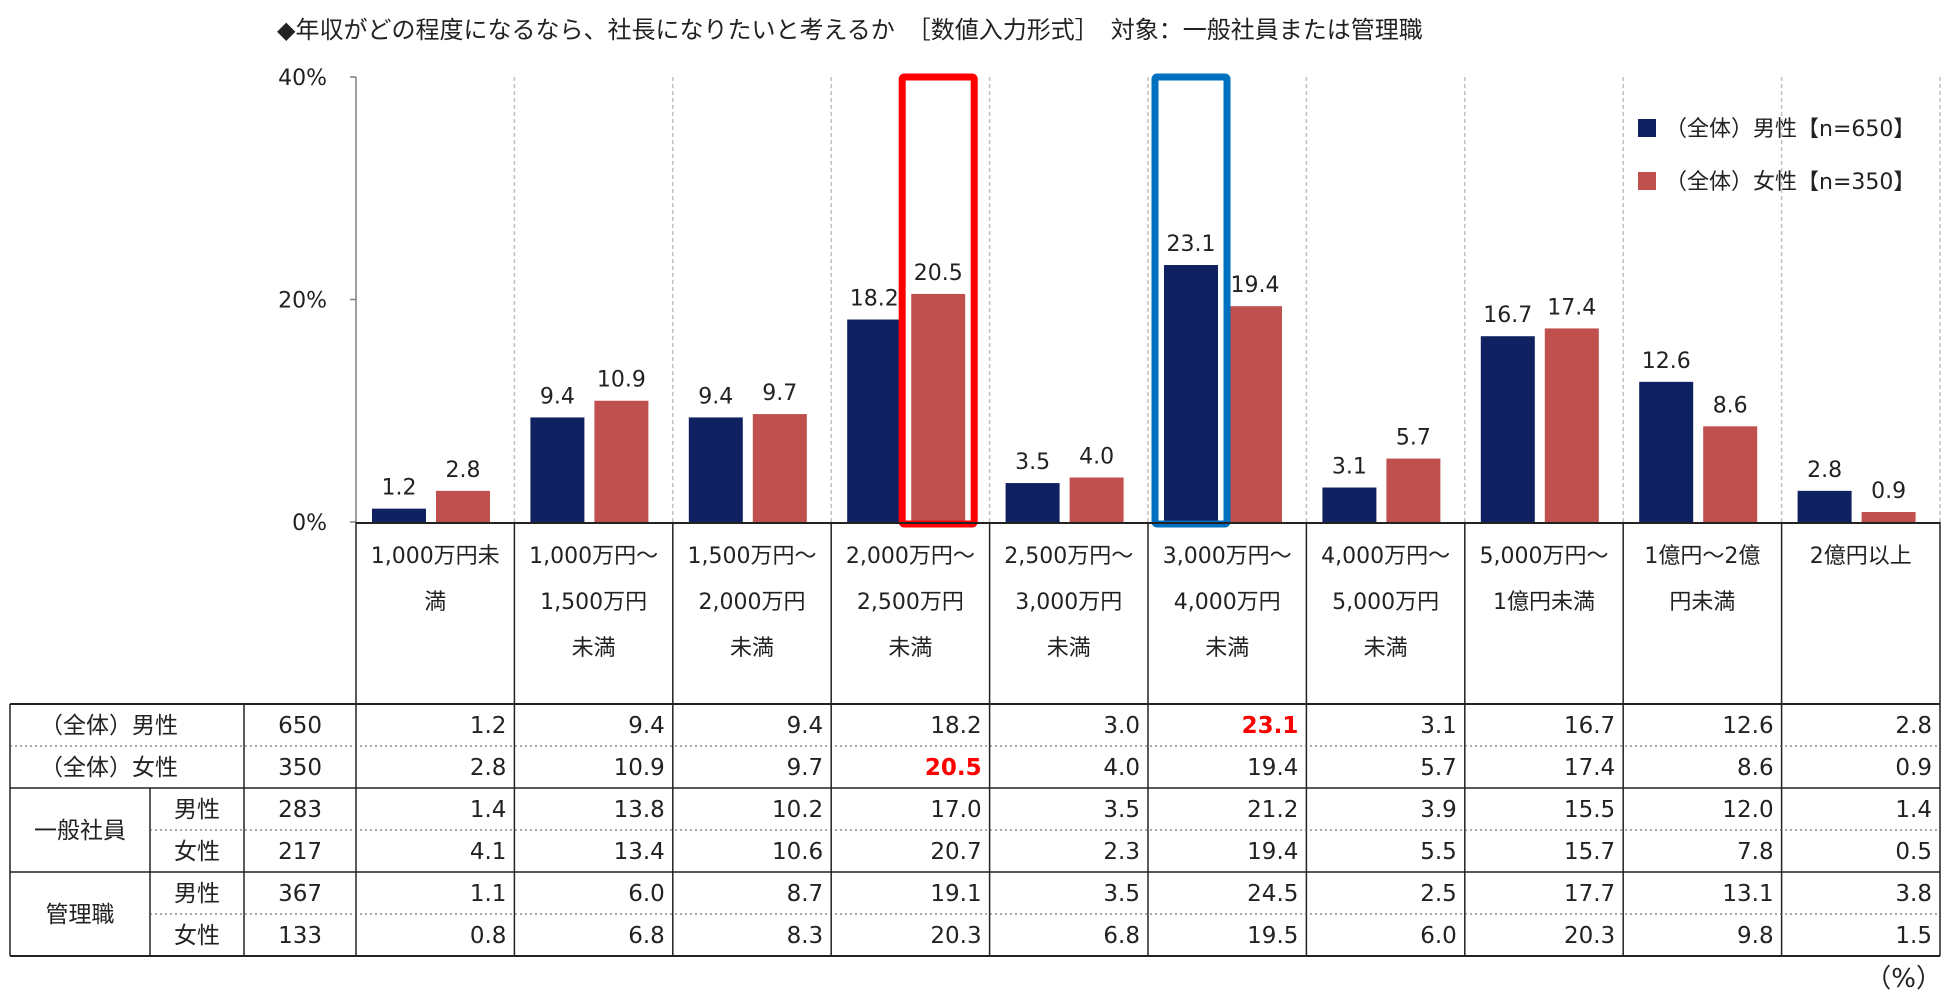 This screenshot has width=1950, height=1005. What do you see at coordinates (300, 726) in the screenshot?
I see `row-n: 650` at bounding box center [300, 726].